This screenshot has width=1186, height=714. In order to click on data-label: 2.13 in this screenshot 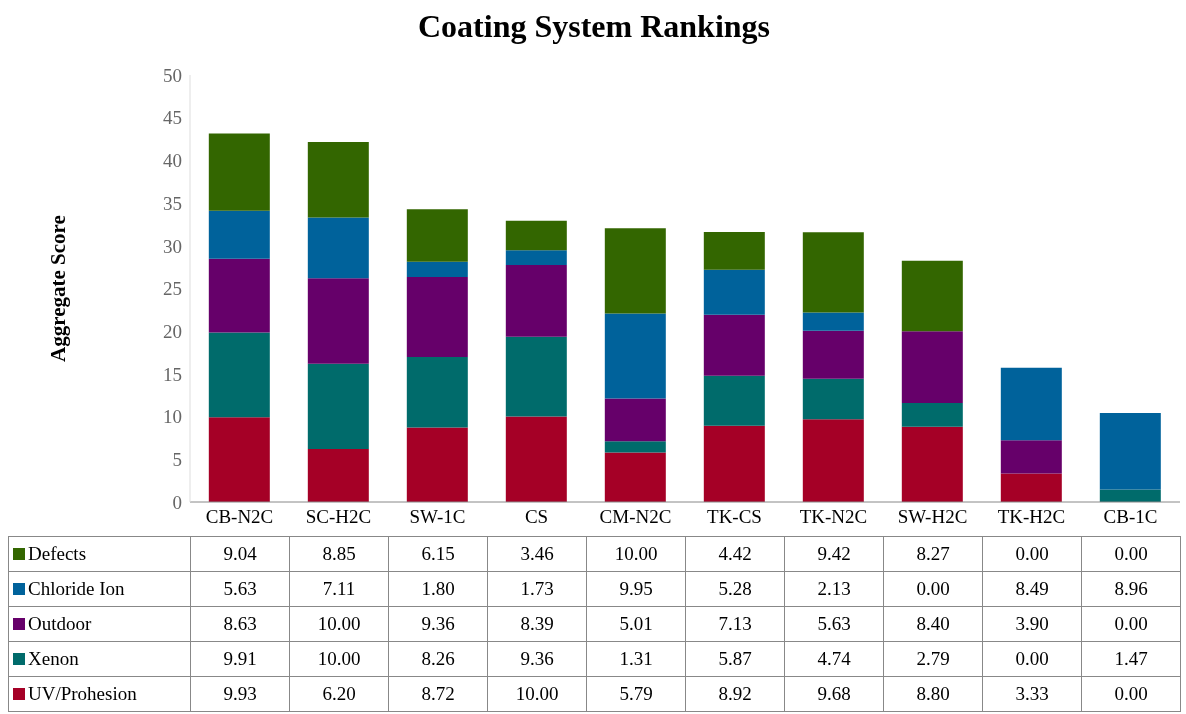, I will do `click(834, 589)`.